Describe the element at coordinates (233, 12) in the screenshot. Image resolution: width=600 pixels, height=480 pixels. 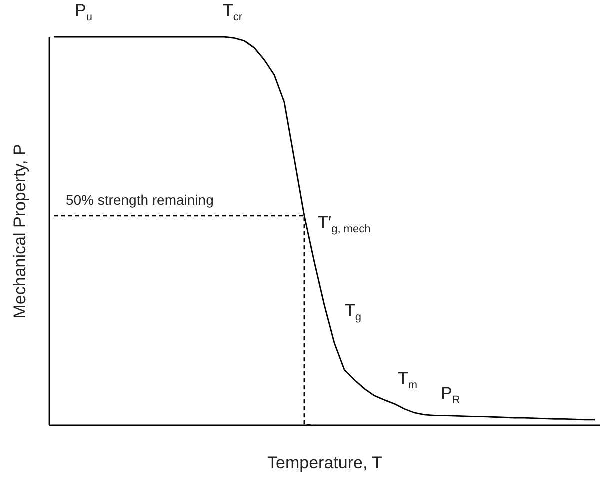
I see `text: T$_{cr}$` at that location.